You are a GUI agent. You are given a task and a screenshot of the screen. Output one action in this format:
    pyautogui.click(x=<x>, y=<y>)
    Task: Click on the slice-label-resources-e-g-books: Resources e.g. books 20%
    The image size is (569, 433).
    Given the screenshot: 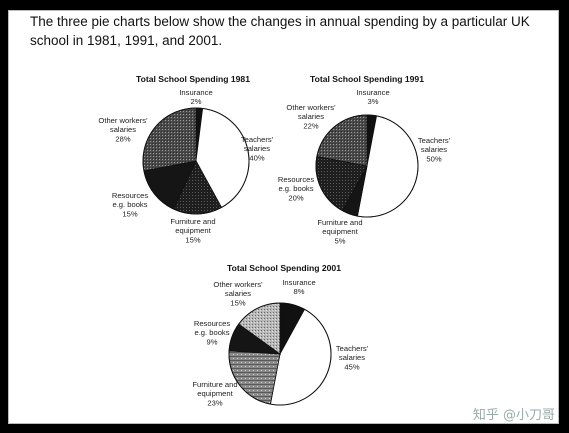 What is the action you would take?
    pyautogui.click(x=296, y=188)
    